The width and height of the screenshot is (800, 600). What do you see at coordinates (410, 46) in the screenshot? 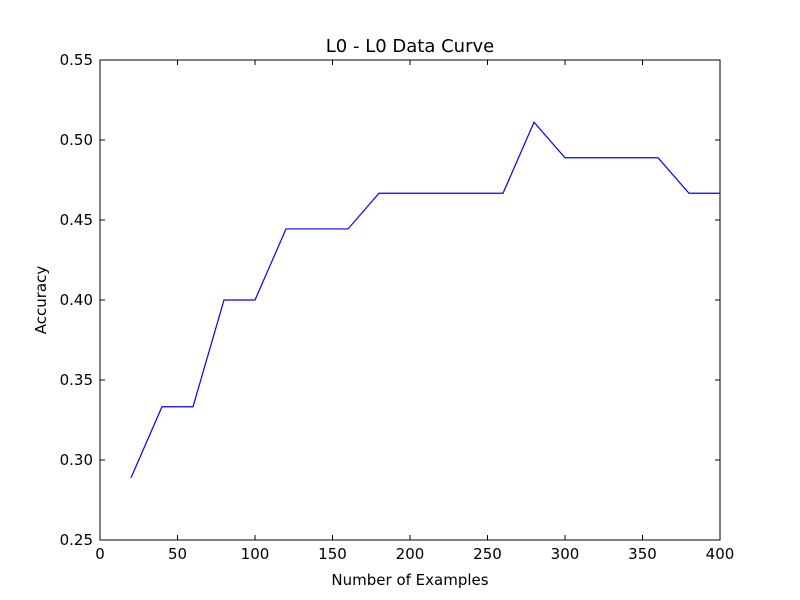
I see `chart-title: L0 - L0 Data Curve` at bounding box center [410, 46].